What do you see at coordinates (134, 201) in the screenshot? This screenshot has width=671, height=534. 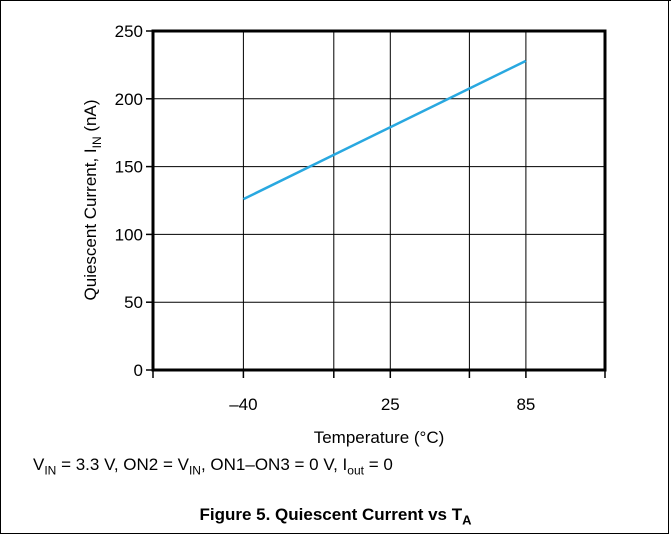 I see `y-axis-ticks: 0 50 100 150 200 250` at bounding box center [134, 201].